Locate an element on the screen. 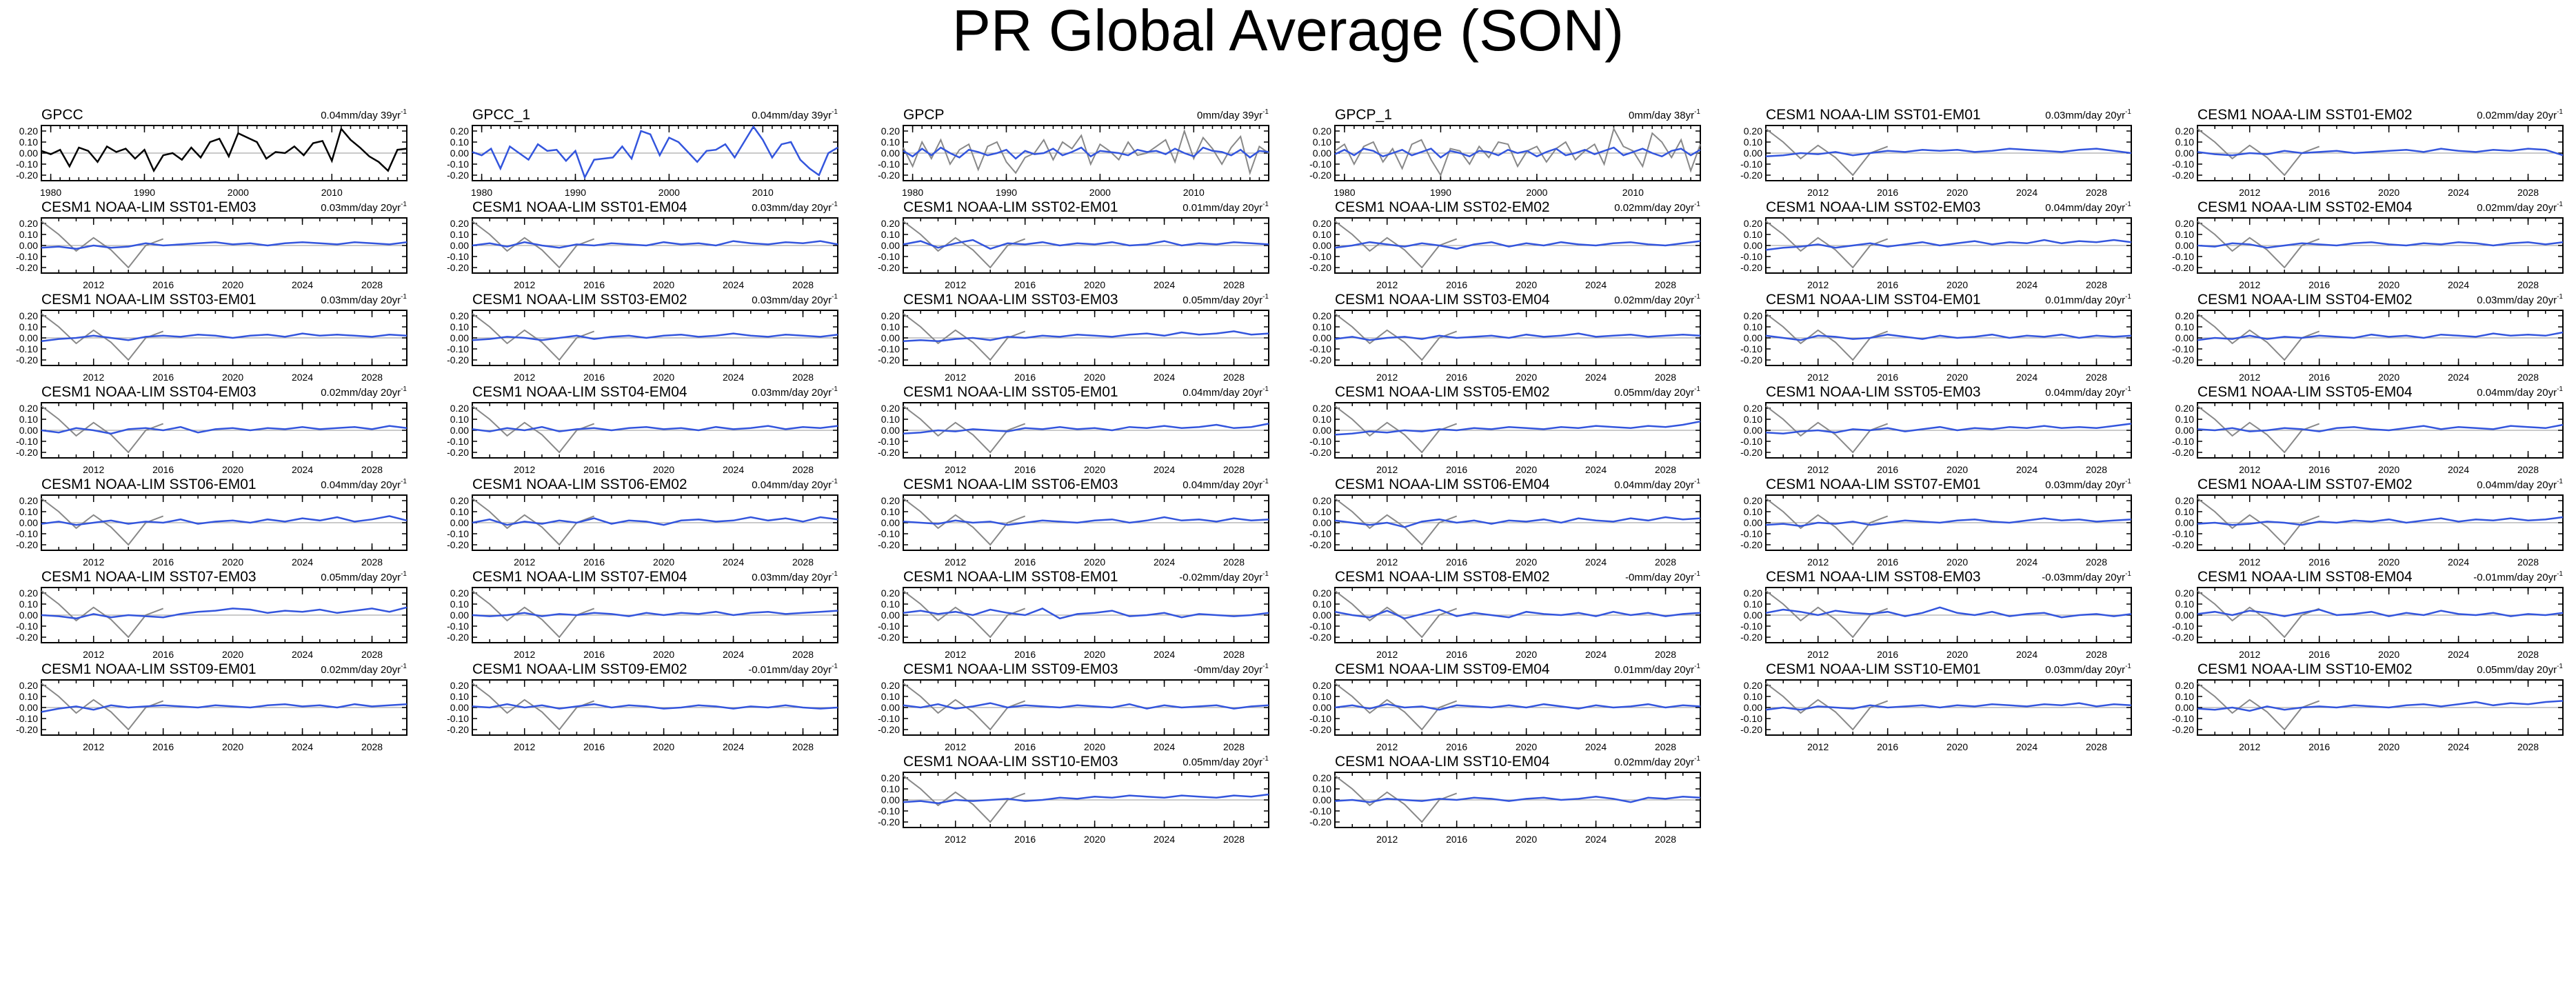 The image size is (2576, 993). trend-label: -0.03mm/day 20yr-1 is located at coordinates (2086, 576).